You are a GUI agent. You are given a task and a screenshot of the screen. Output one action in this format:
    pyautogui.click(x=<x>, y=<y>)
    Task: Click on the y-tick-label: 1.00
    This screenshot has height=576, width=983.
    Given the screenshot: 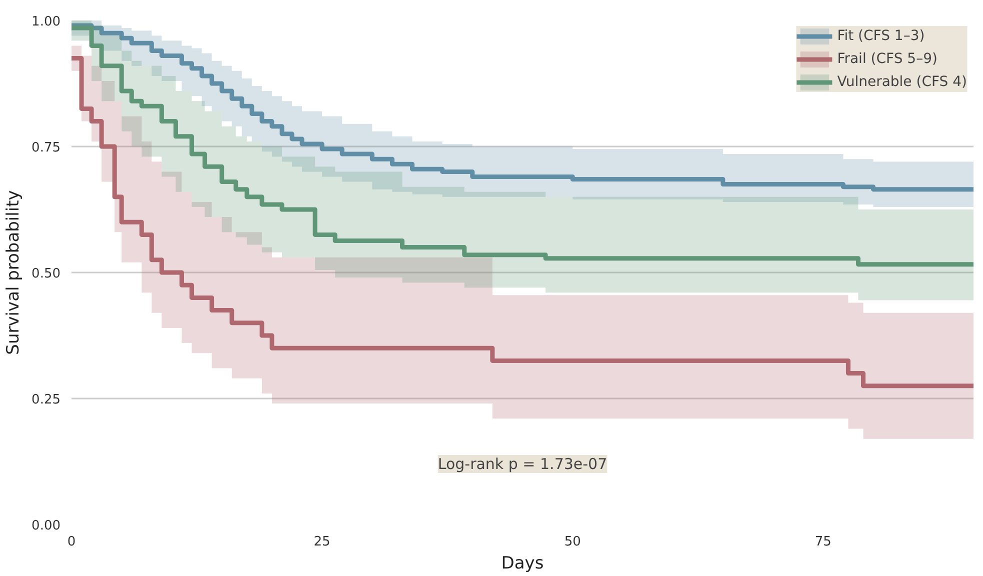 What is the action you would take?
    pyautogui.click(x=46, y=22)
    